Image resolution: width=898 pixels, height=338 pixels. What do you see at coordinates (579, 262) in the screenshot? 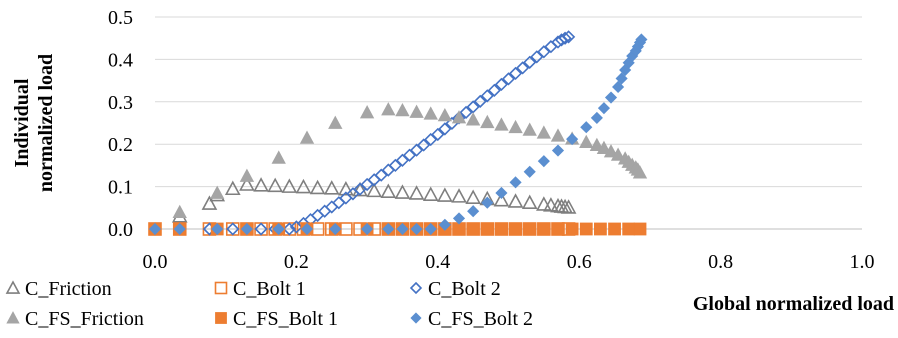
I see `x-tick-label: 0.6` at bounding box center [579, 262].